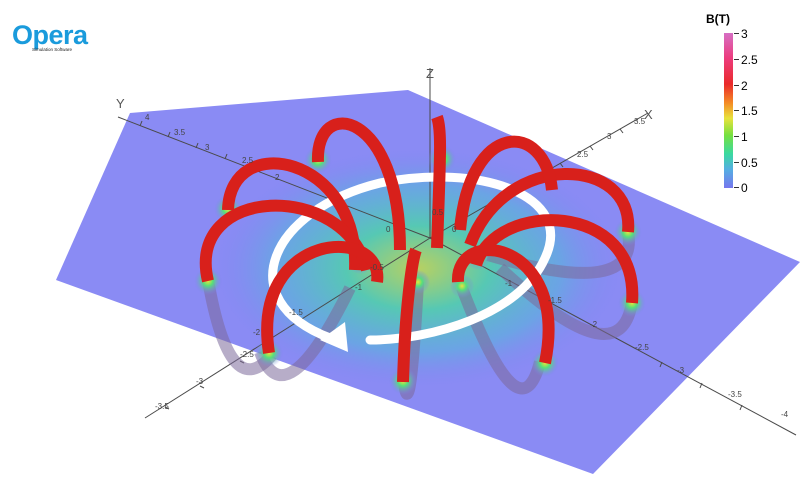 The height and width of the screenshot is (480, 803). What do you see at coordinates (566, 301) in the screenshot?
I see `coil-reflection` at bounding box center [566, 301].